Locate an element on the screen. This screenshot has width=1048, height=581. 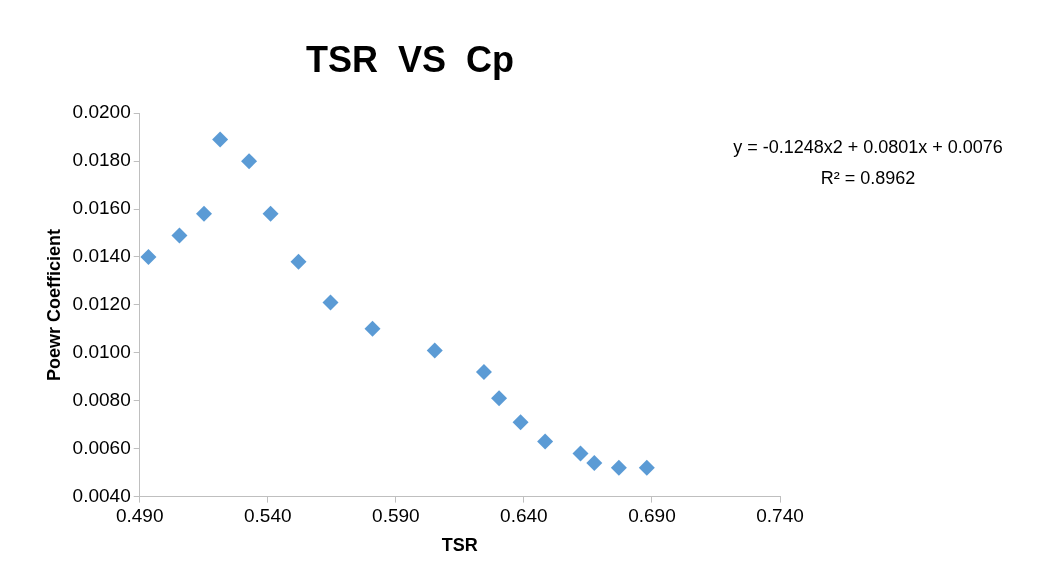
y-tick-label: 0.0160 is located at coordinates (101, 208).